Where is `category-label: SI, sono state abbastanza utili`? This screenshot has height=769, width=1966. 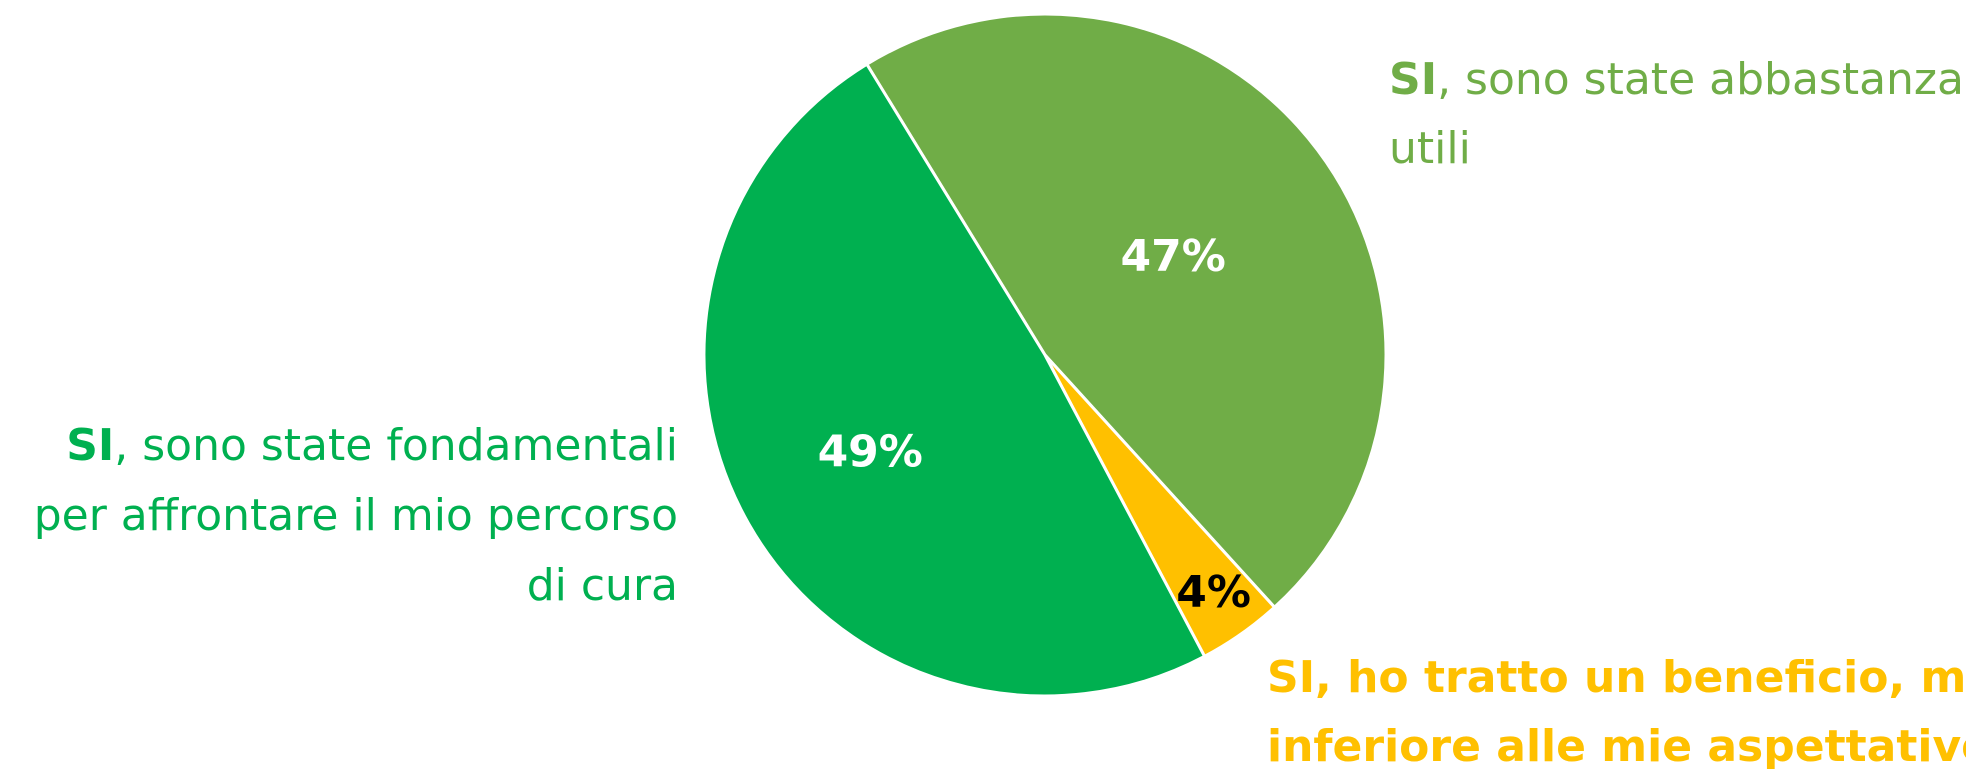 category-label: SI, sono state abbastanza utili is located at coordinates (1676, 114).